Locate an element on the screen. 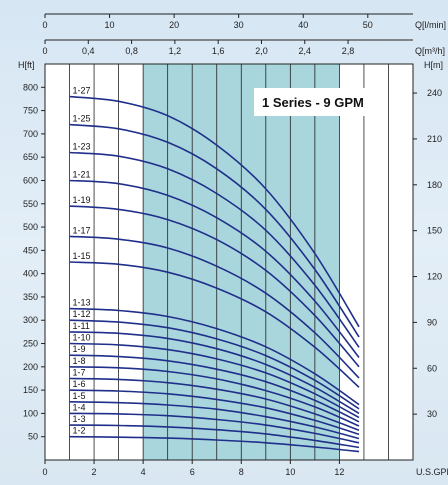 The height and width of the screenshot is (485, 448). curve-label-1-6: 1-6 is located at coordinates (79, 384).